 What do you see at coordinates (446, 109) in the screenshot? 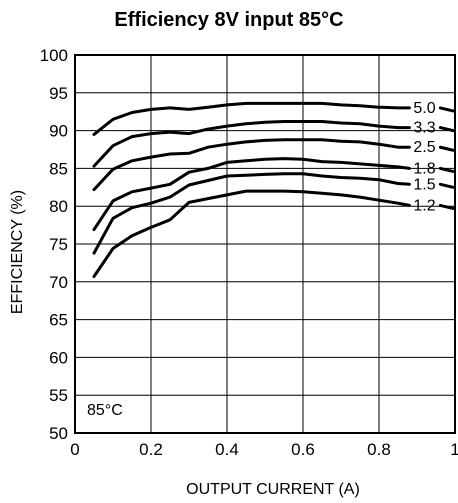
I see `series-leader-5.0` at bounding box center [446, 109].